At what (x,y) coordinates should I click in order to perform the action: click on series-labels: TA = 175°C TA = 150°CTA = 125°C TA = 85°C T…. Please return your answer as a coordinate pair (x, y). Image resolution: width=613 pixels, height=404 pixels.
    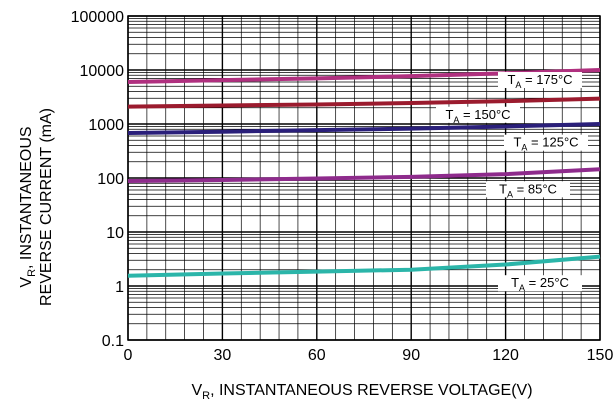
    Looking at the image, I should click on (512, 182).